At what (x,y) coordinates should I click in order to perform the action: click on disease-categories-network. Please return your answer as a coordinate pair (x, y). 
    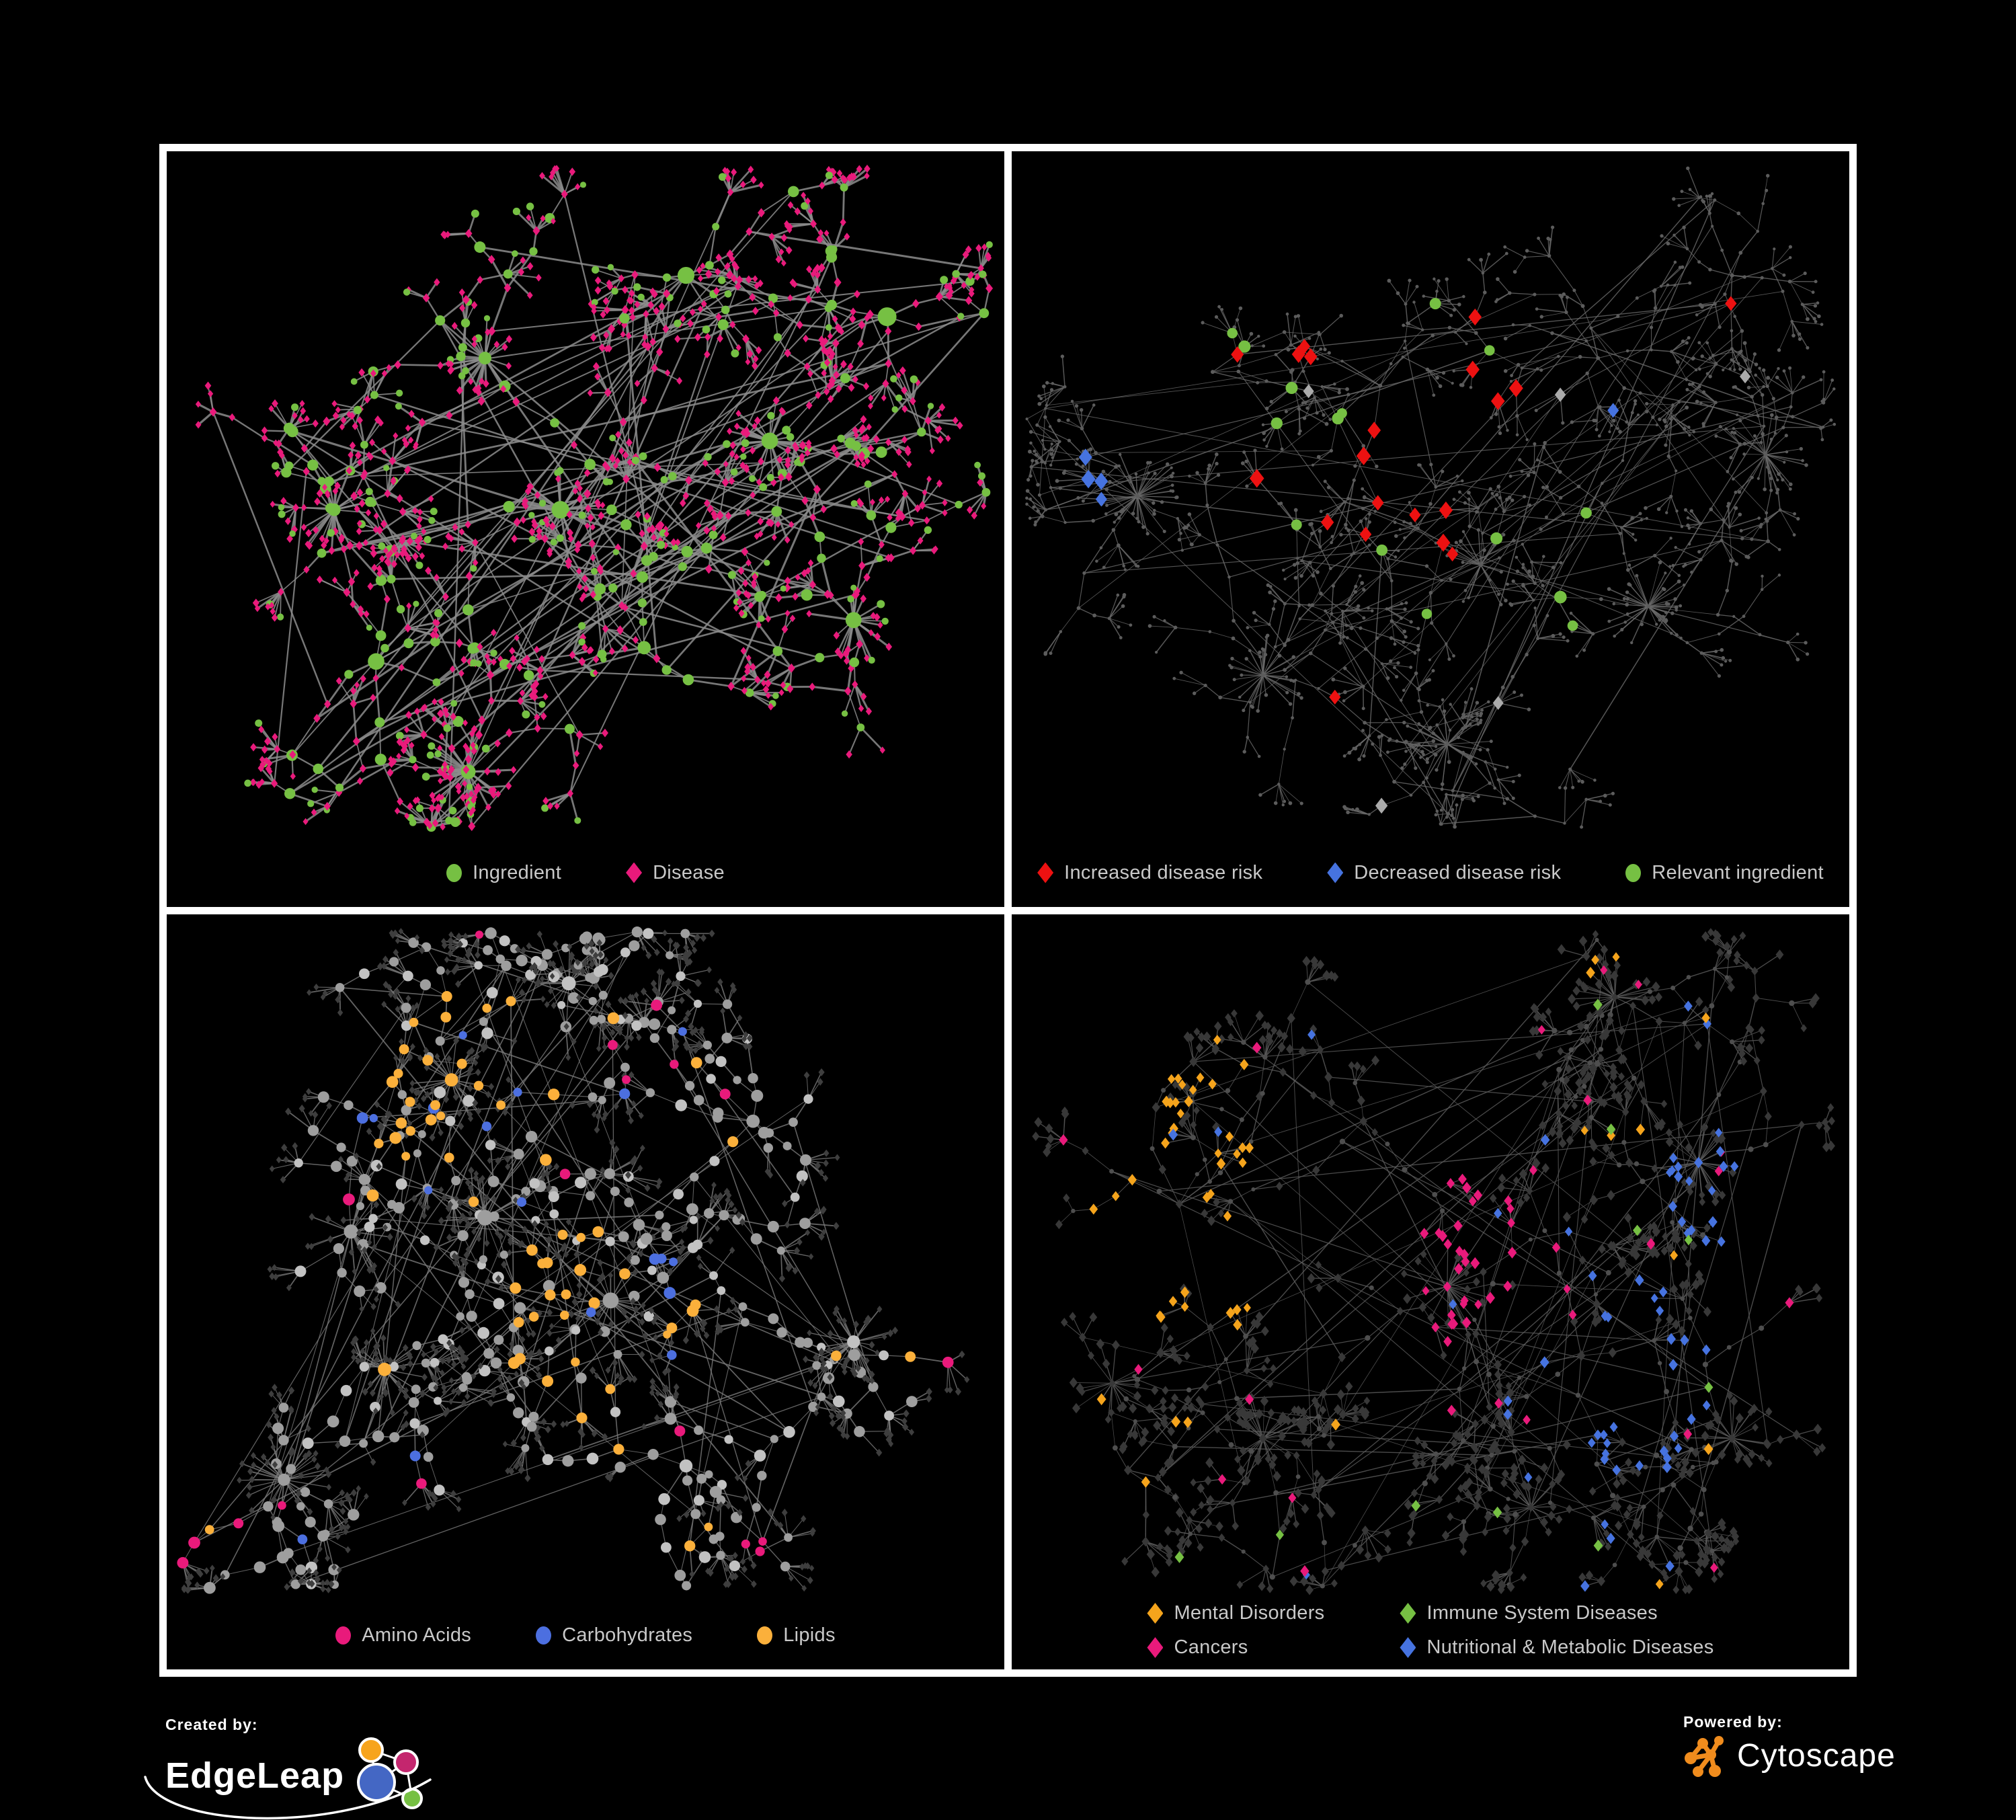
    Looking at the image, I should click on (1433, 1261).